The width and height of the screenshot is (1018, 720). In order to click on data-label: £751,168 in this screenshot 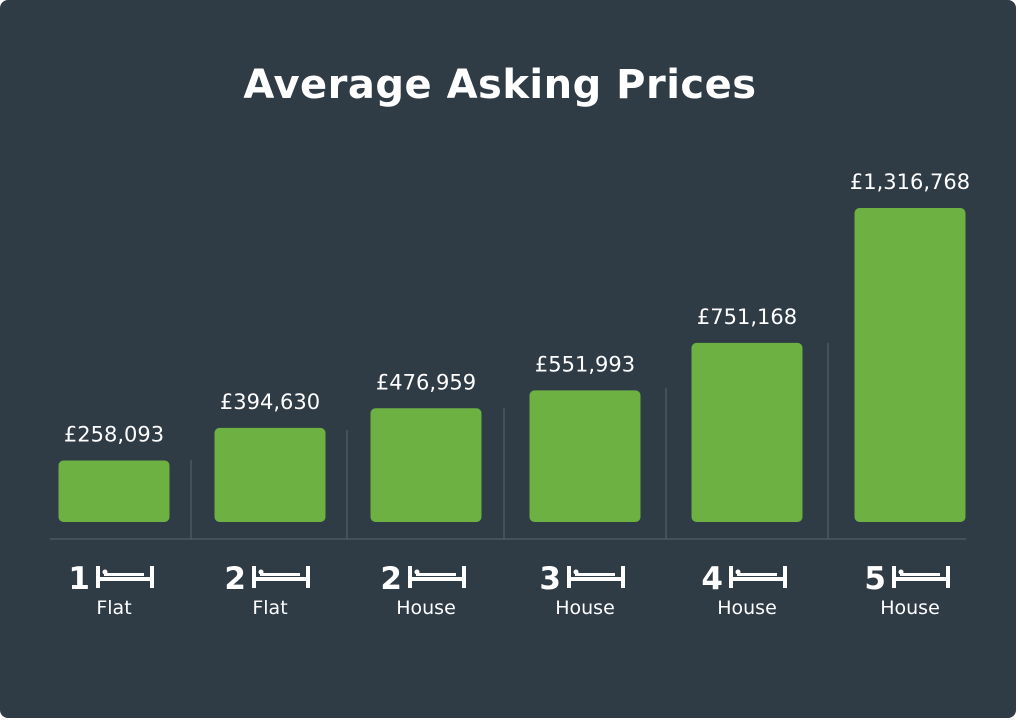, I will do `click(747, 317)`.